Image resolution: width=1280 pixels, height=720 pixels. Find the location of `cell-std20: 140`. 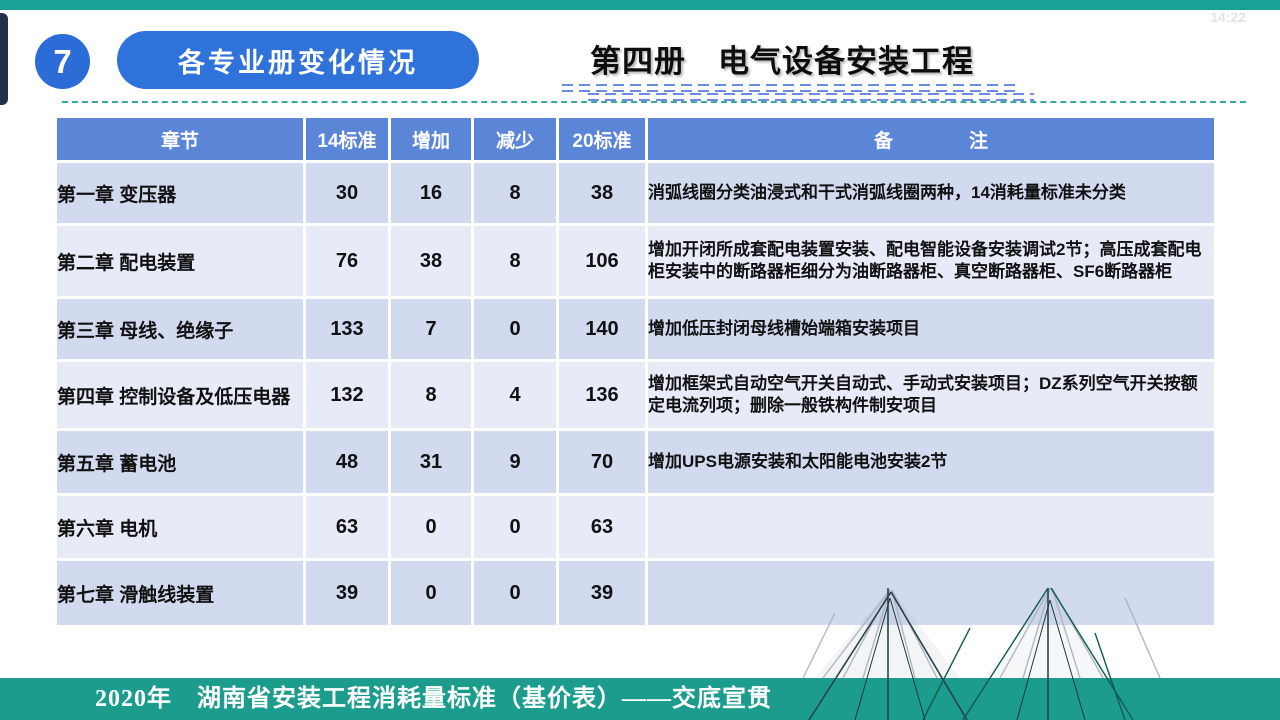

cell-std20: 140 is located at coordinates (602, 329).